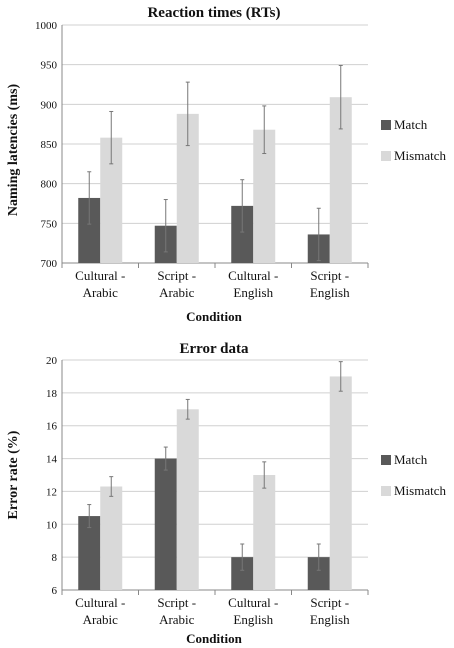  Describe the element at coordinates (49, 224) in the screenshot. I see `y-tick-label: 750` at that location.